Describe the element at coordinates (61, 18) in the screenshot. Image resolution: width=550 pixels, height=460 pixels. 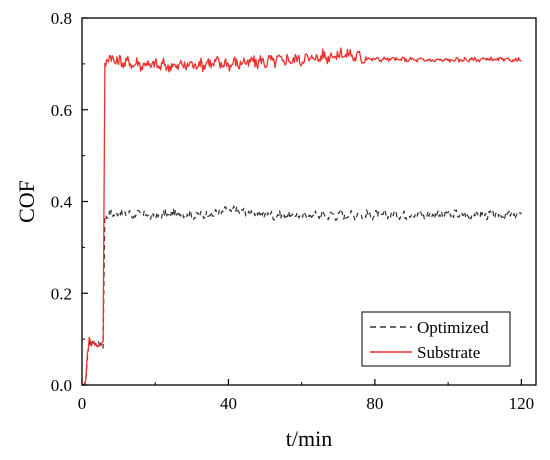
I see `y-tick-label: 0.8` at that location.